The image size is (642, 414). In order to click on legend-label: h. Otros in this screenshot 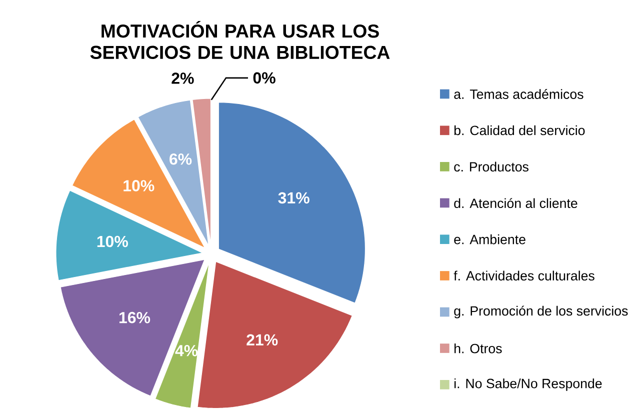, I will do `click(478, 349)`.